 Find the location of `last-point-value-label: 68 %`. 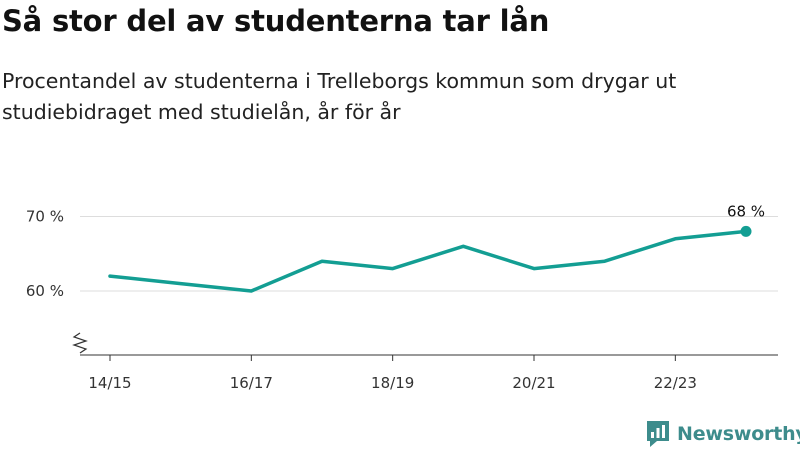

last-point-value-label: 68 % is located at coordinates (746, 211).